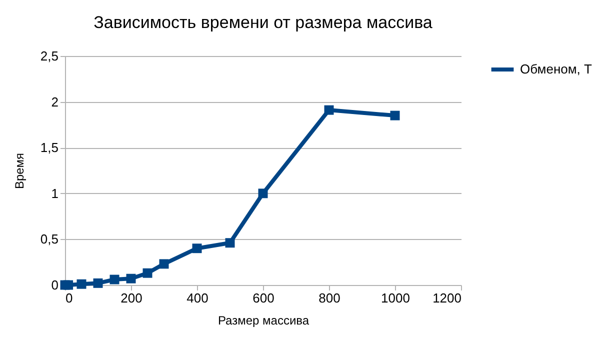 The width and height of the screenshot is (604, 340). I want to click on y-tick-label: 0, so click(54, 285).